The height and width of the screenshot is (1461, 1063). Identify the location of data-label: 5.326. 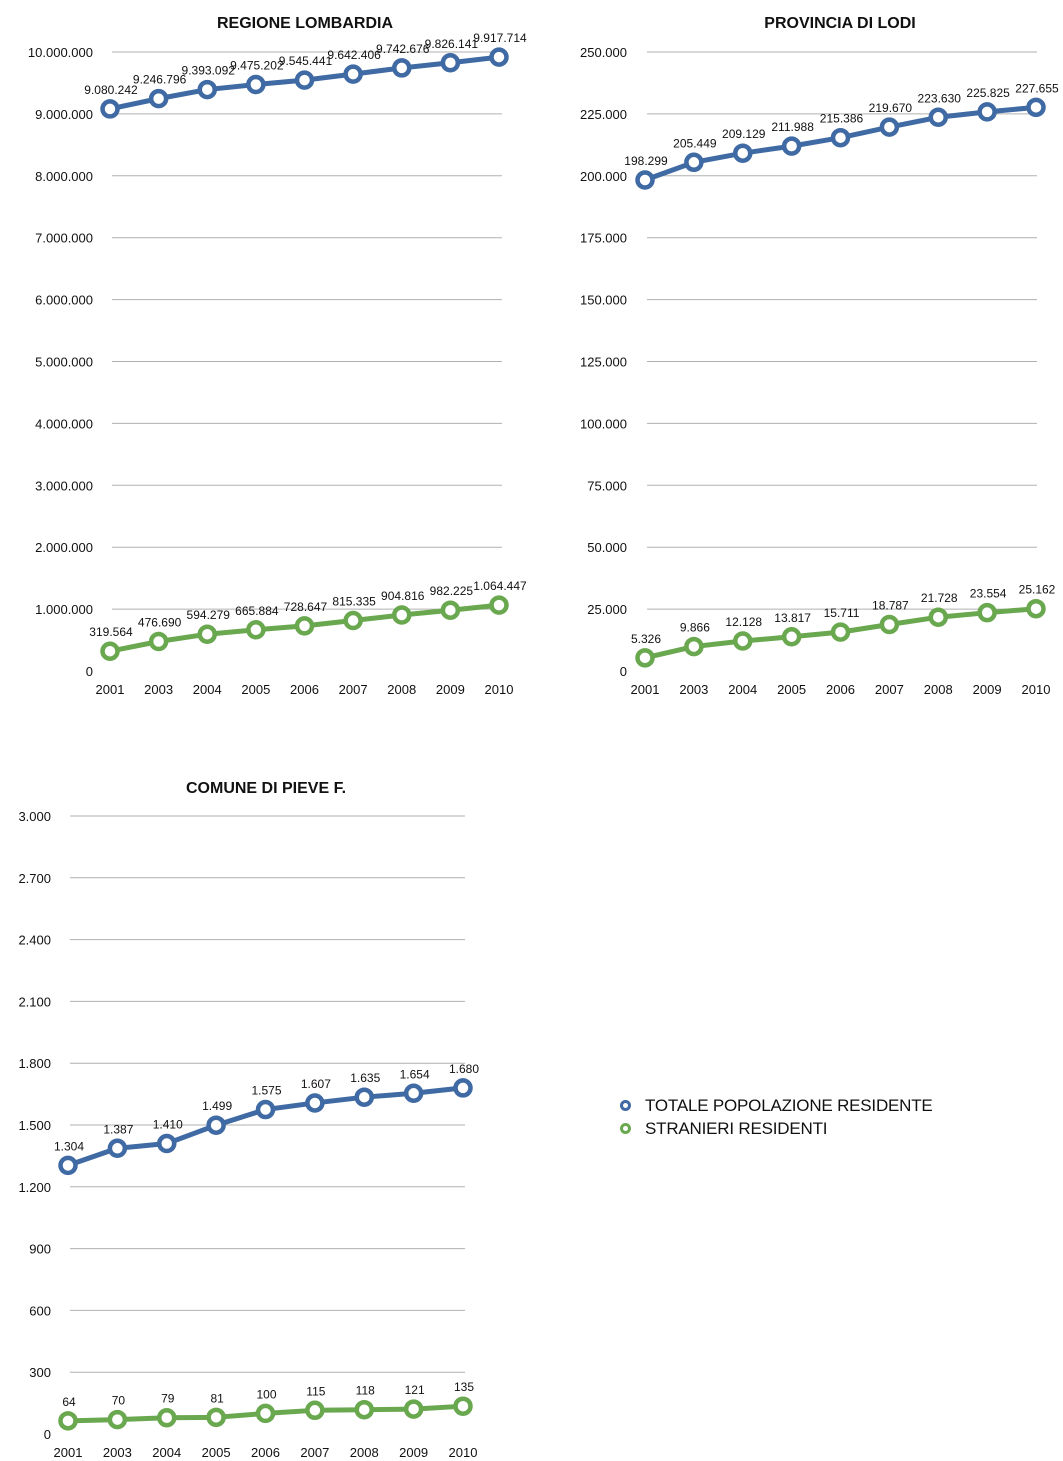
(646, 639).